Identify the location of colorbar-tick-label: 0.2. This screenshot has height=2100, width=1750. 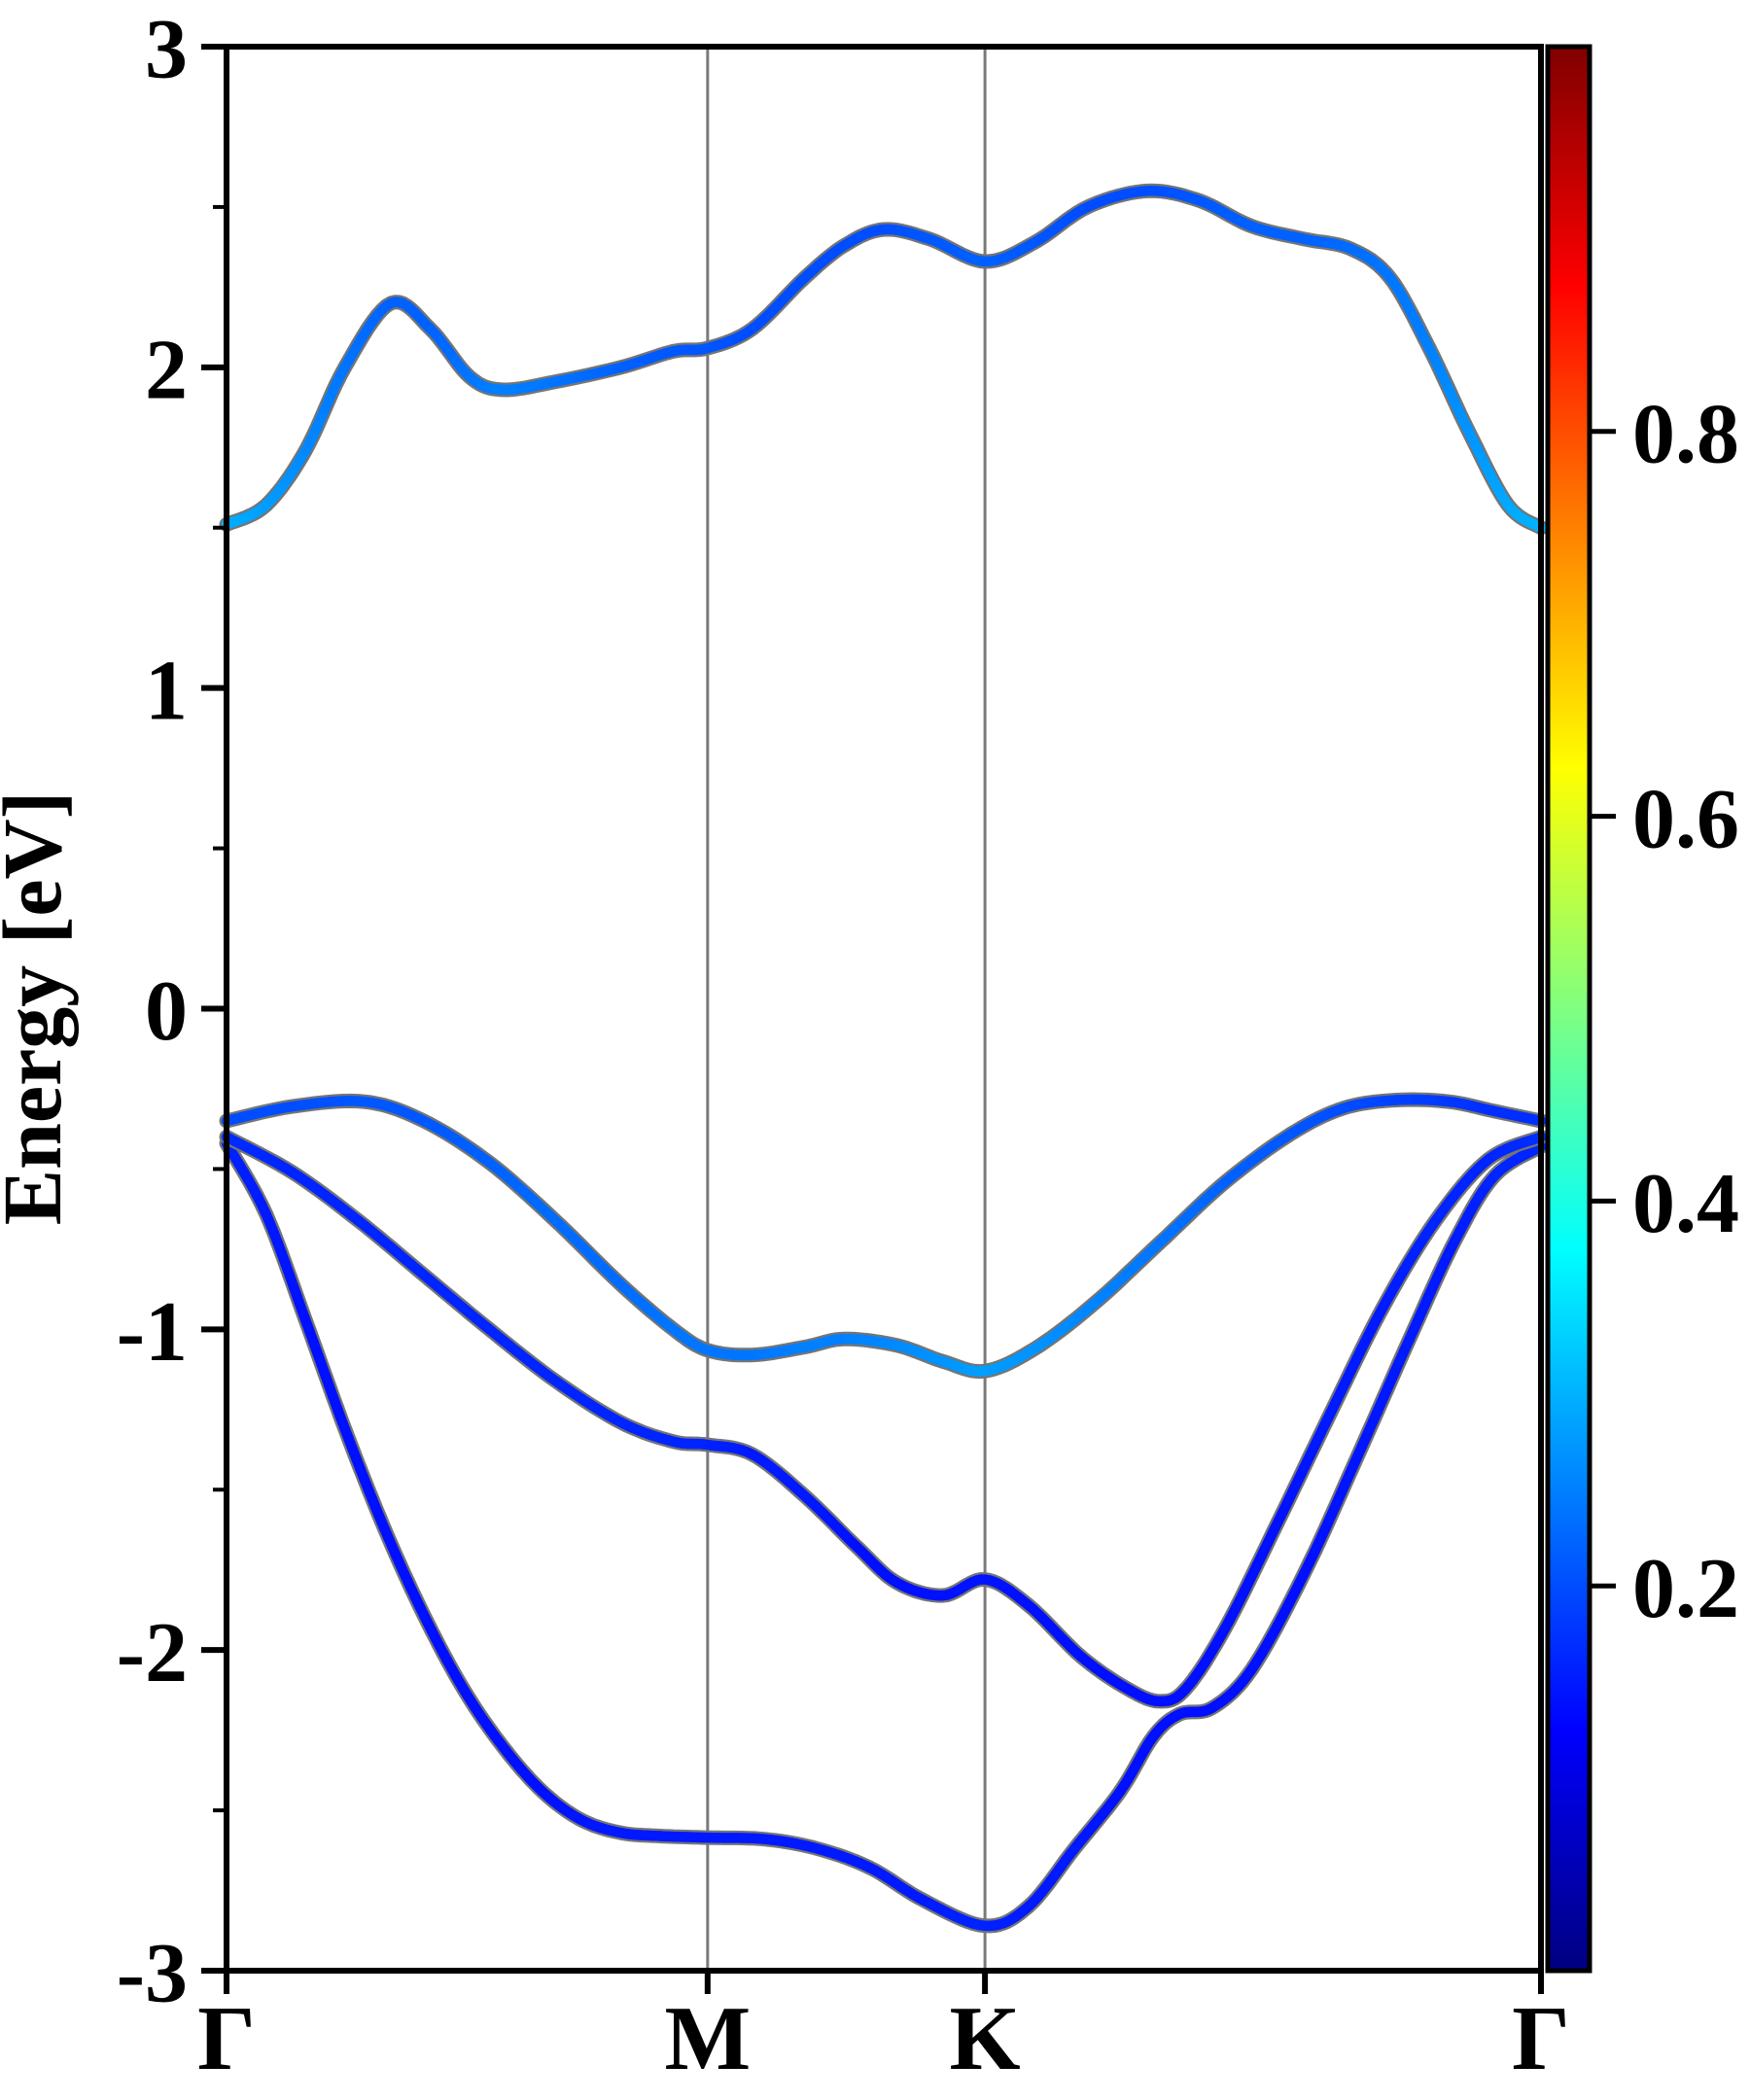
(1685, 1589).